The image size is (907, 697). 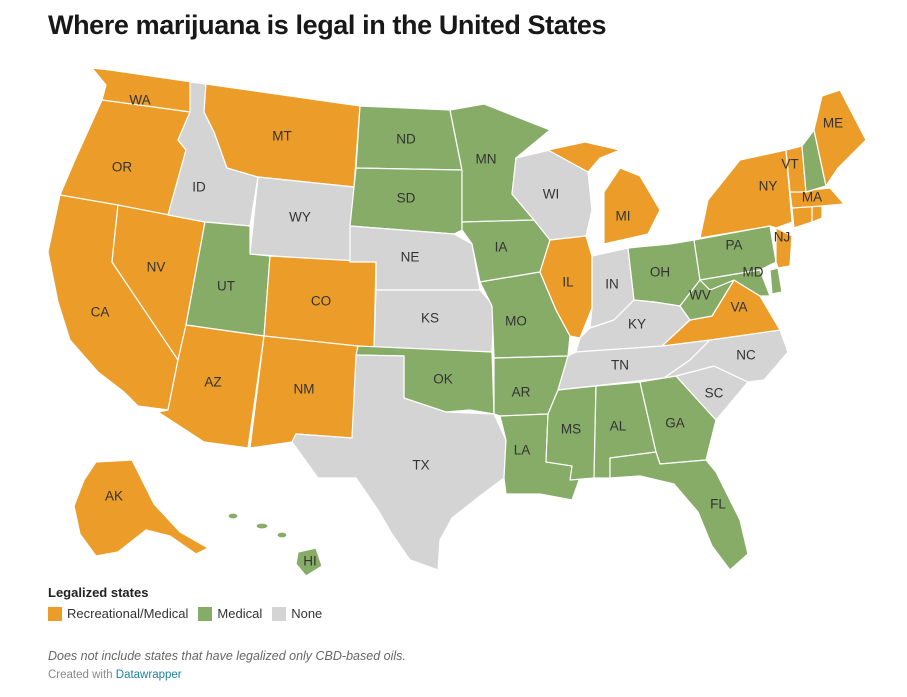 What do you see at coordinates (637, 324) in the screenshot?
I see `state-label-ky: KY` at bounding box center [637, 324].